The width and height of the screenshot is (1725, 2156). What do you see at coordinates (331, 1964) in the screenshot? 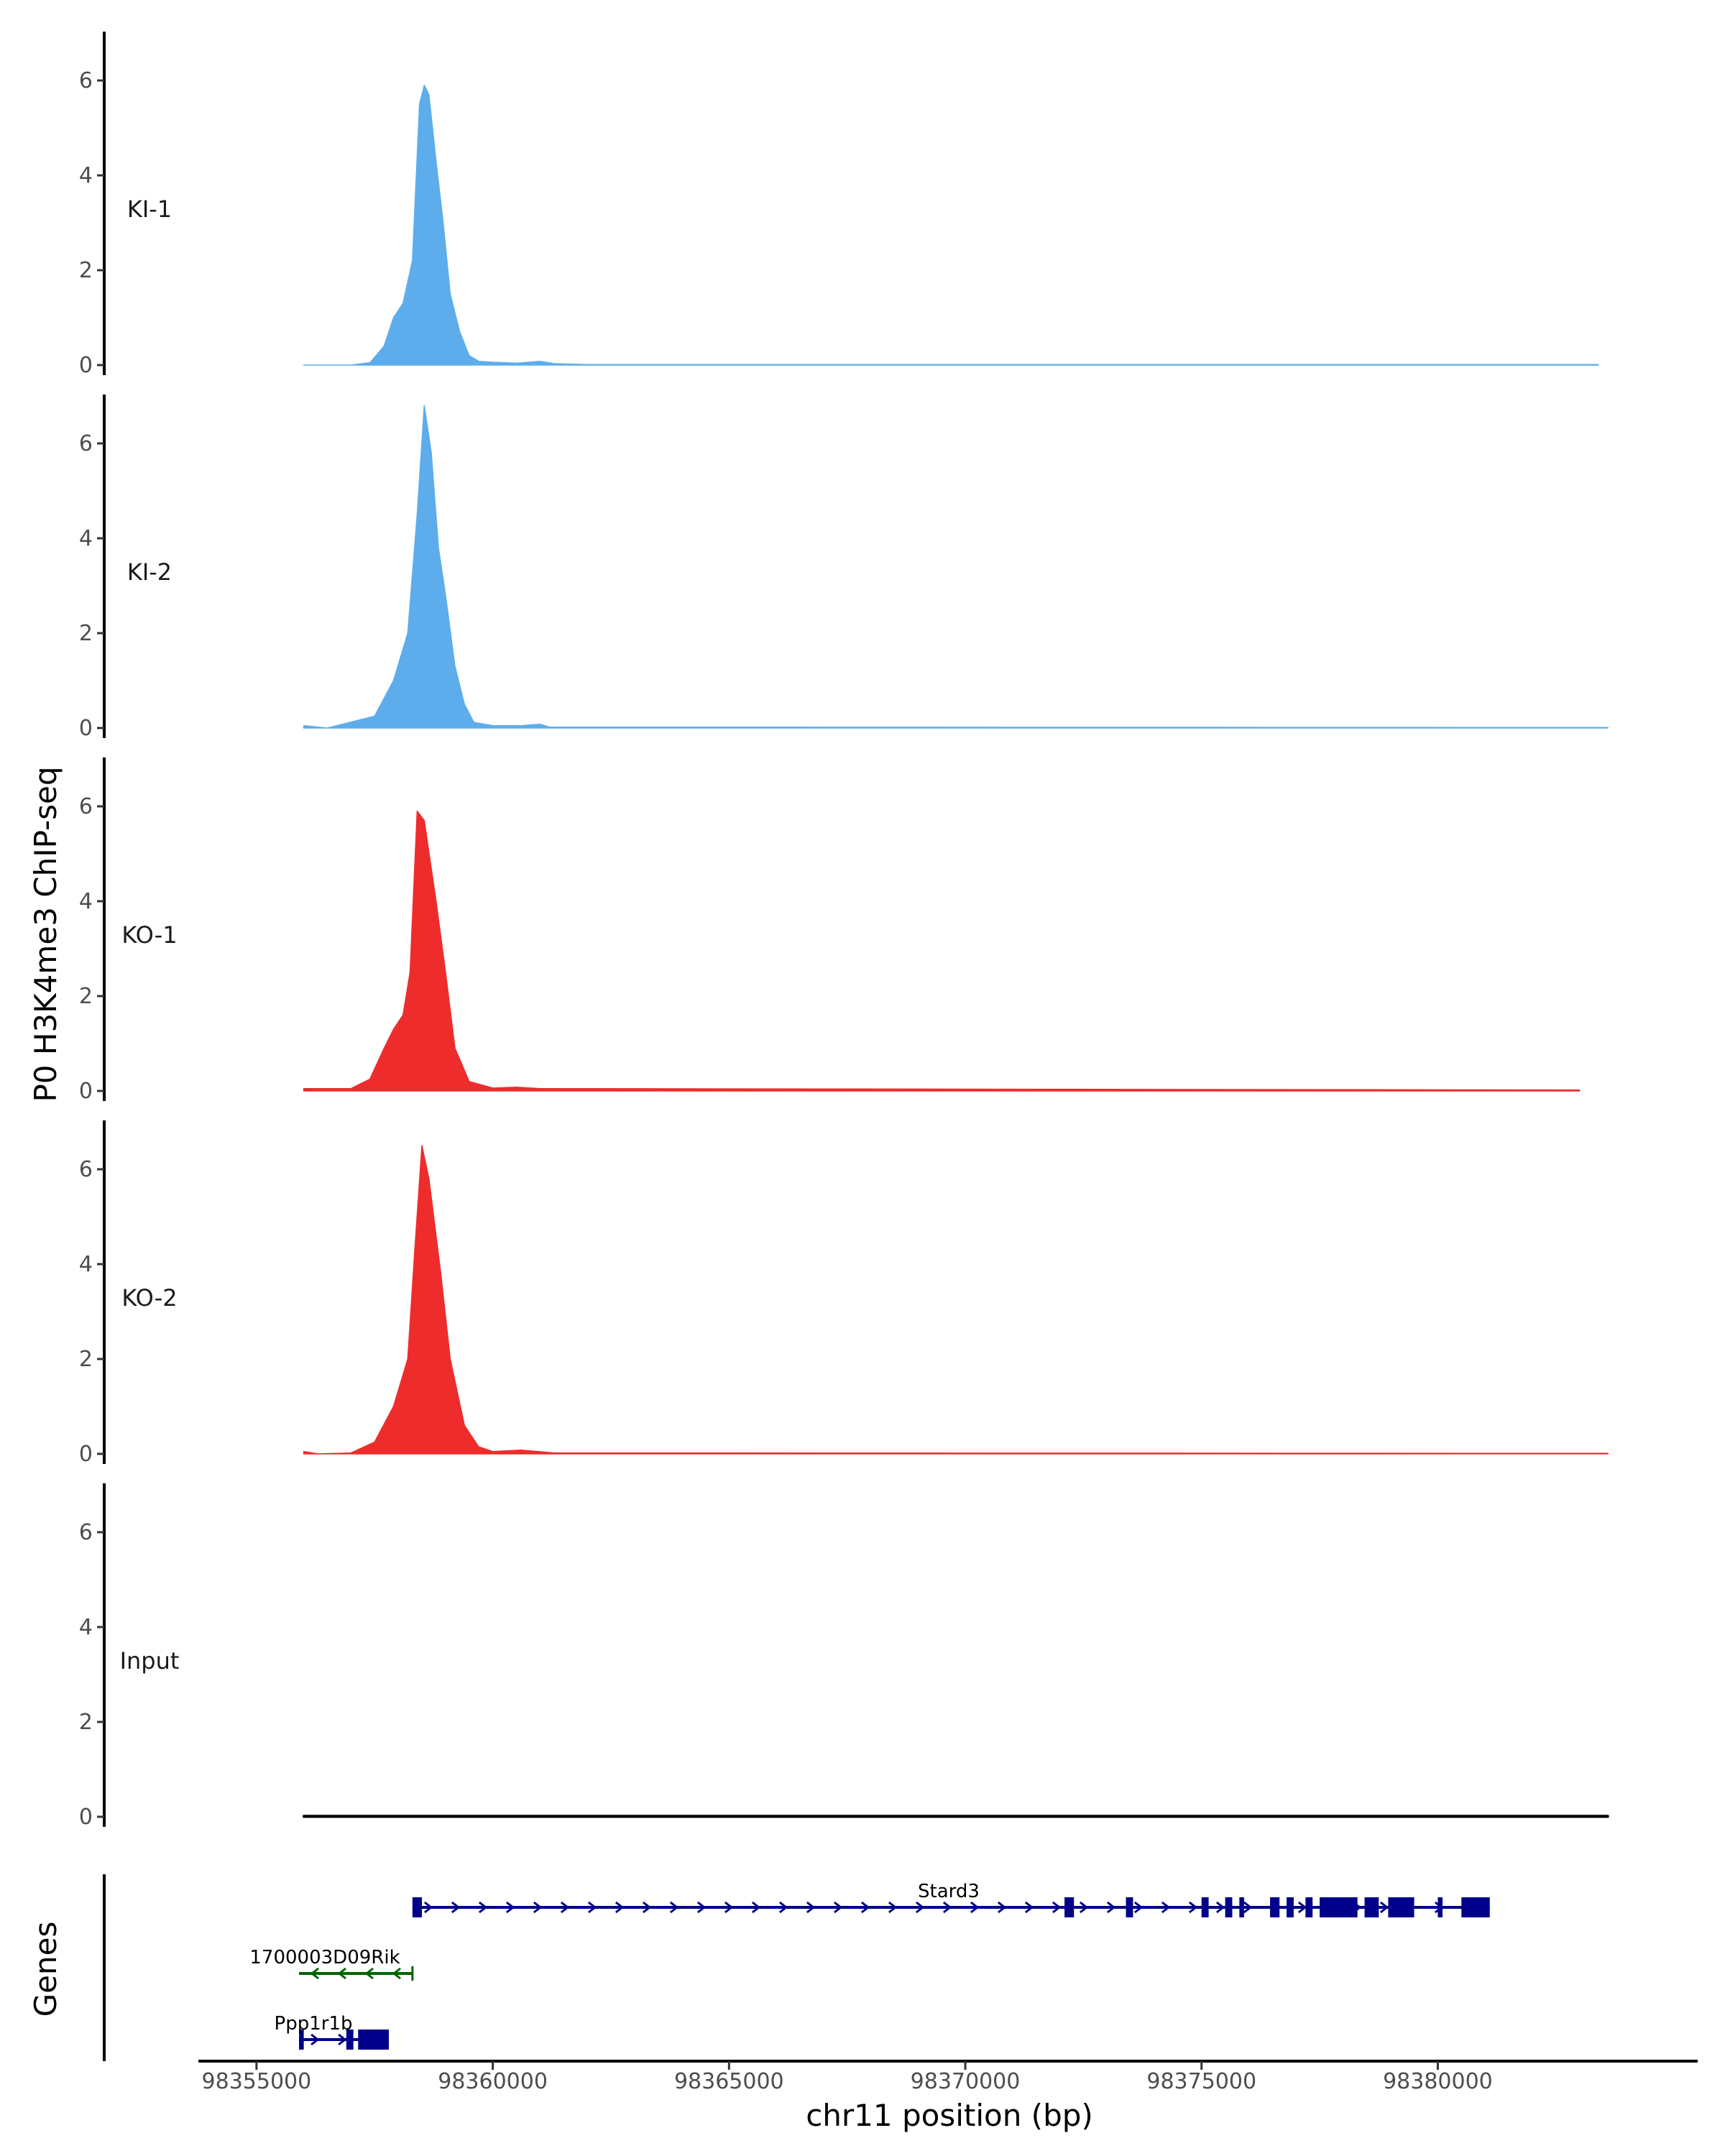
I see `gene-1700003d09rik: 1700003D09Rik` at bounding box center [331, 1964].